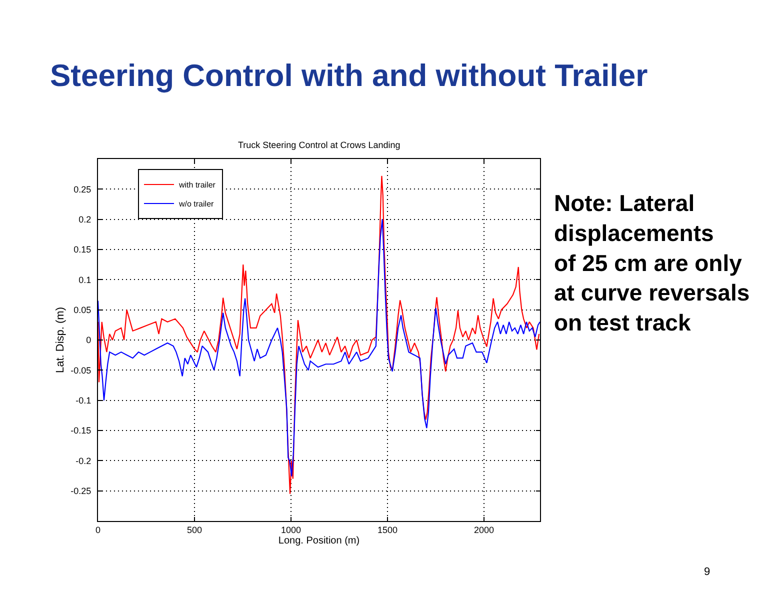  What do you see at coordinates (84, 461) in the screenshot?
I see `y-tick-label: -0.2` at bounding box center [84, 461].